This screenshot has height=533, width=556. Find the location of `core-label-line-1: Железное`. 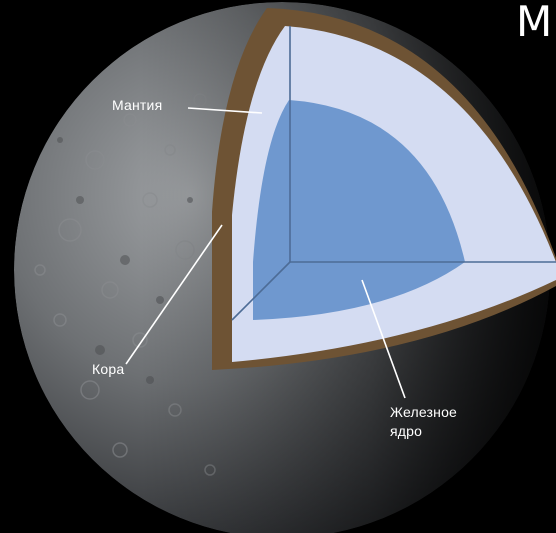

core-label-line-1: Железное is located at coordinates (424, 412).